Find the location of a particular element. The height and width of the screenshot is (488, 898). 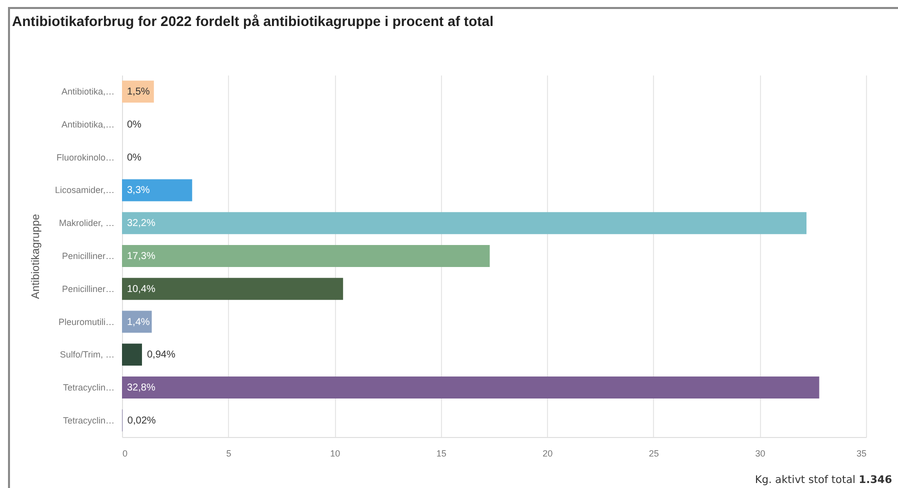

data-label: 17,3% is located at coordinates (141, 256).